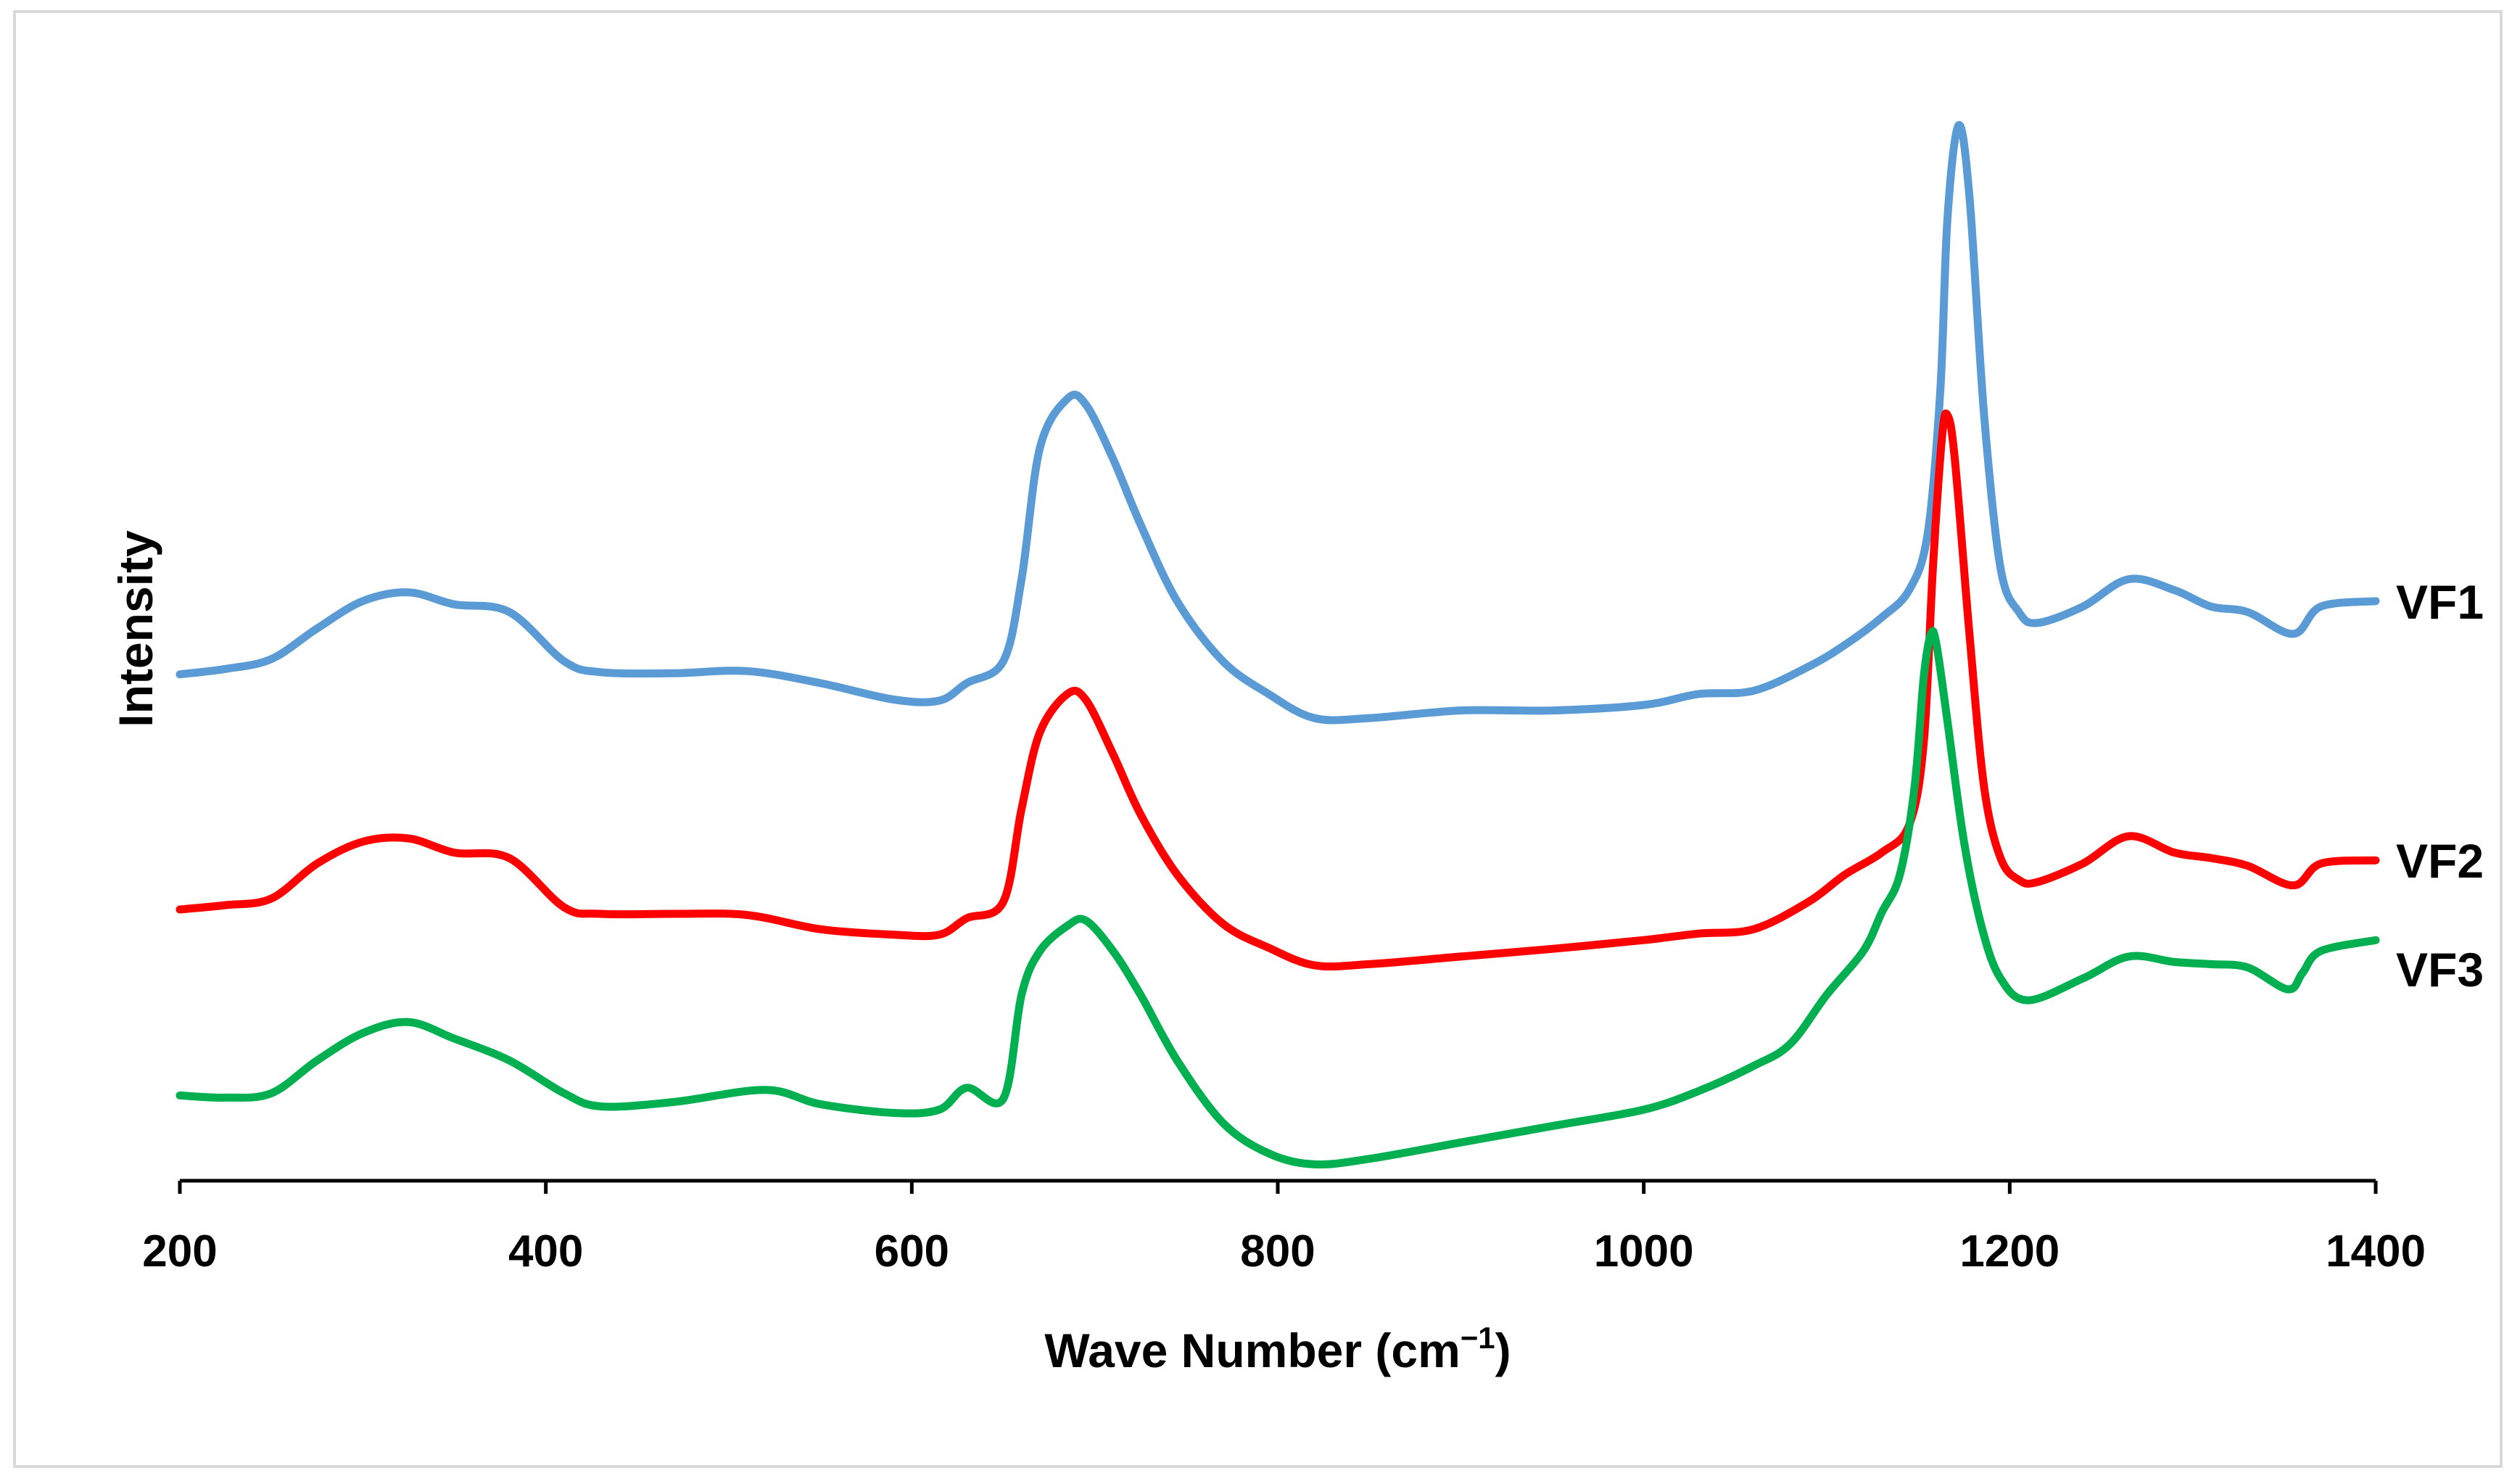 The height and width of the screenshot is (1481, 2520). Describe the element at coordinates (1644, 1251) in the screenshot. I see `x-tick-label-1000: 1000` at that location.